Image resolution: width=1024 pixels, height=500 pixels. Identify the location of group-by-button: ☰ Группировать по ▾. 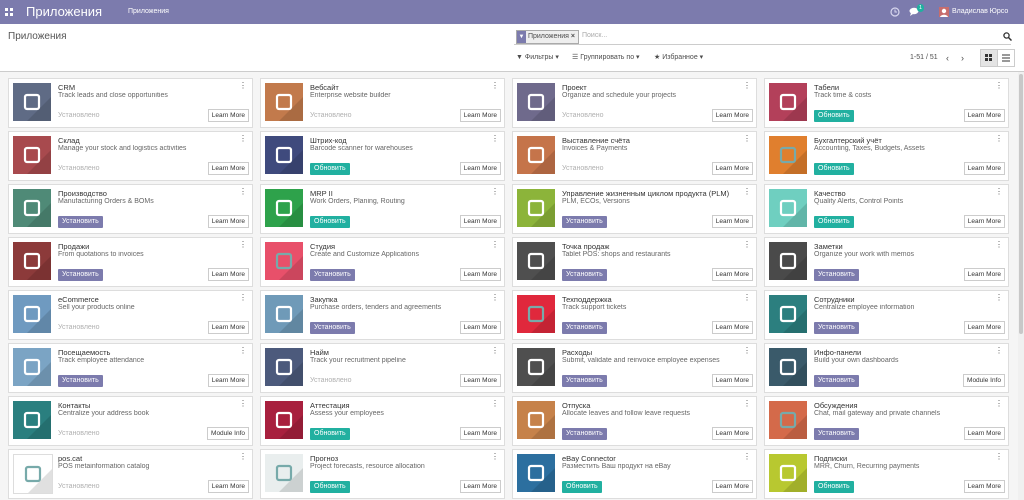
(606, 57).